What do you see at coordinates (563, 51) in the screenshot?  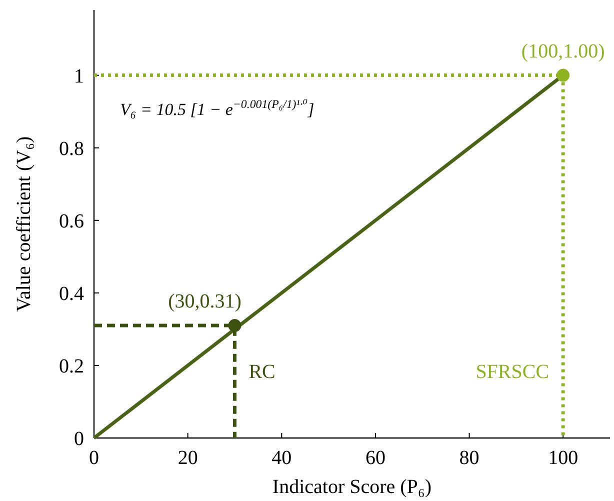 I see `annotation: (100,1.00)` at bounding box center [563, 51].